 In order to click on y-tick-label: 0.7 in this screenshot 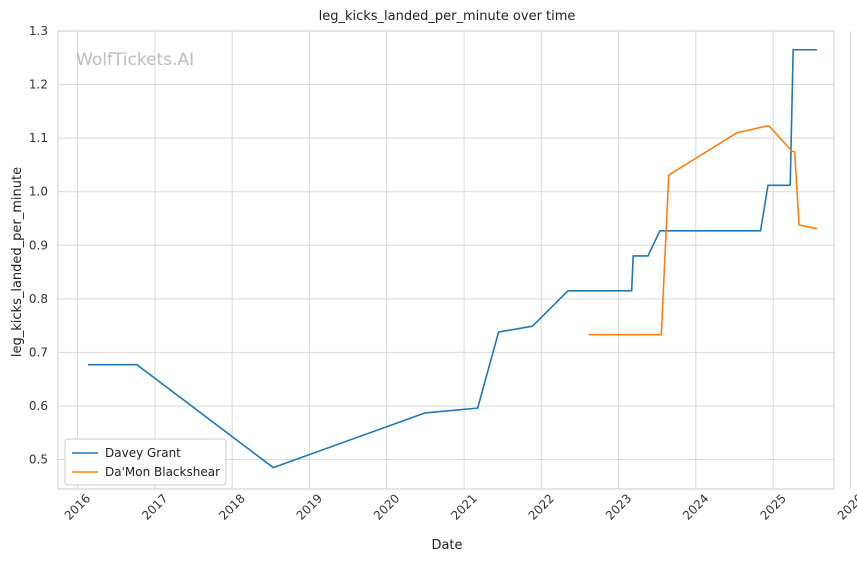, I will do `click(38, 352)`.